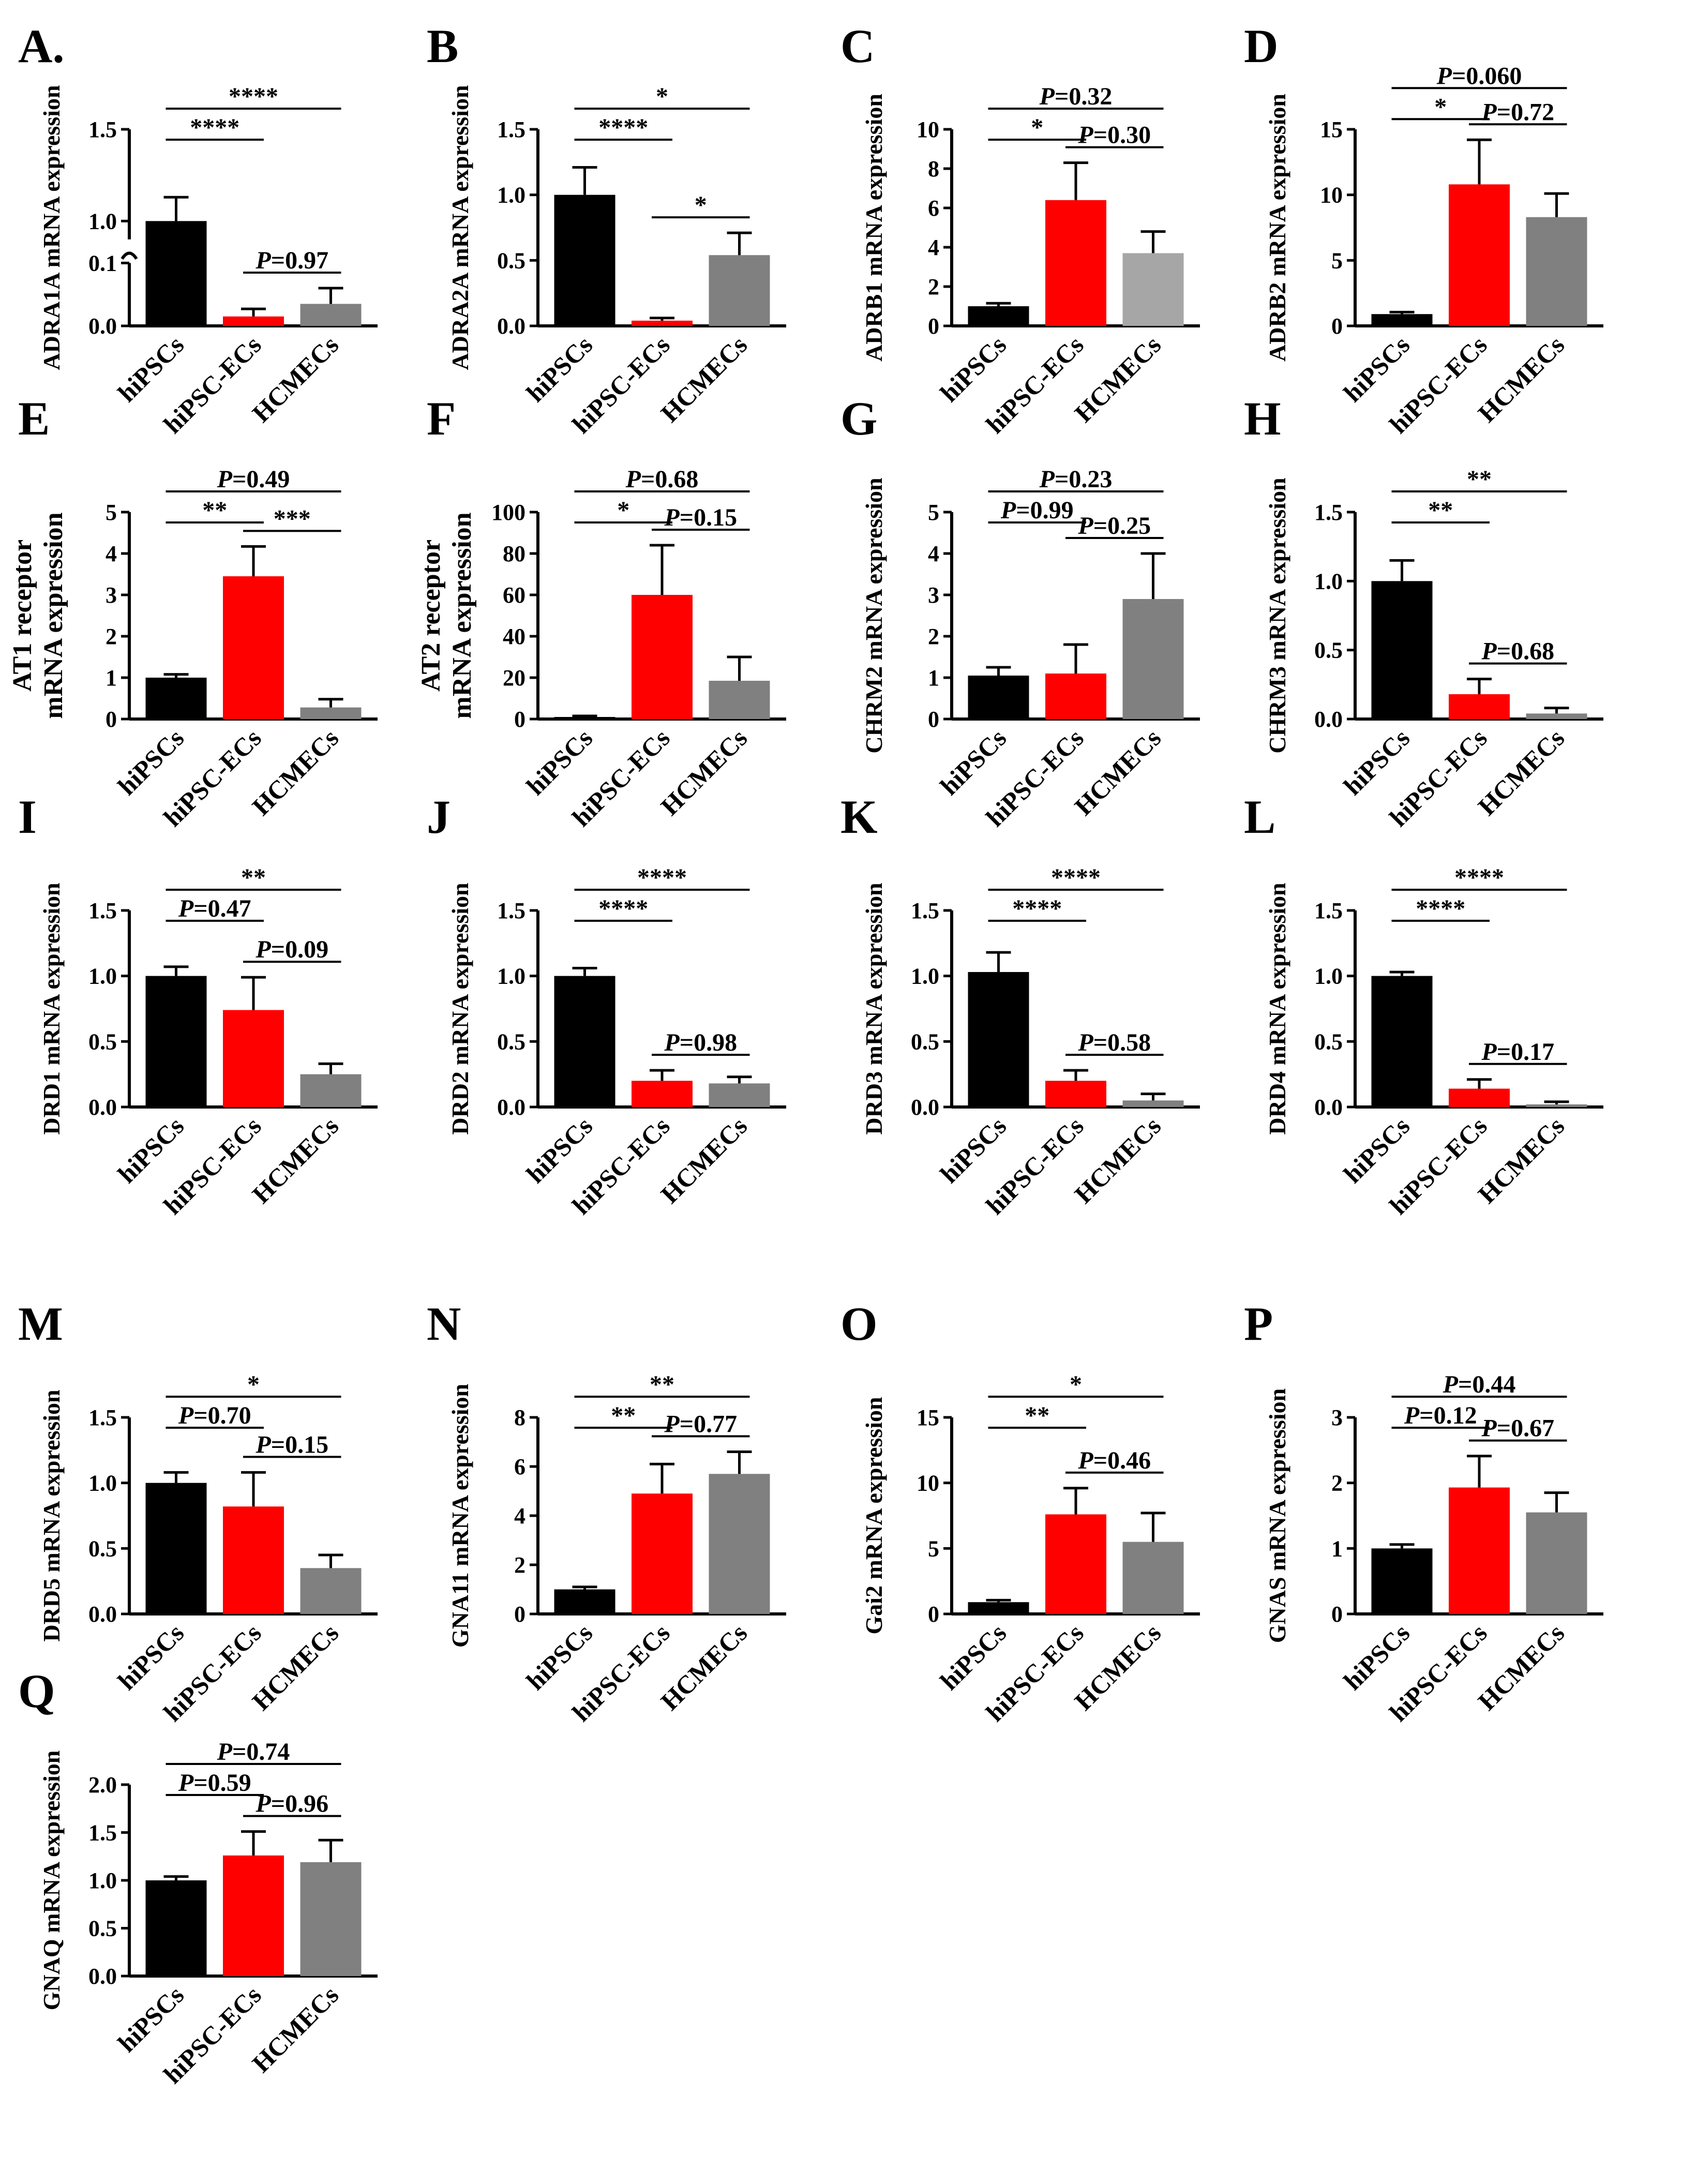 This screenshot has height=2184, width=1697. I want to click on panel-letter-i: I, so click(28, 816).